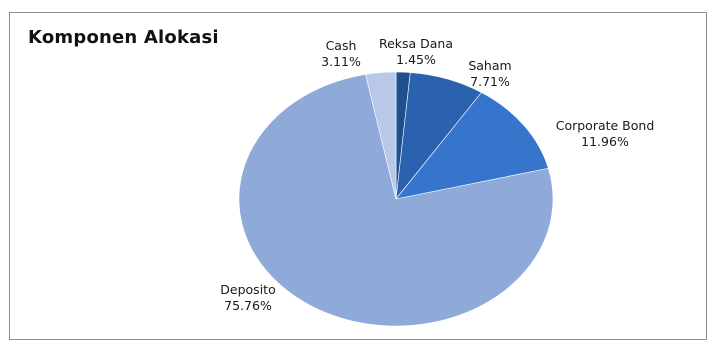  Describe the element at coordinates (341, 61) in the screenshot. I see `slice-value-cash: 3.11%` at that location.